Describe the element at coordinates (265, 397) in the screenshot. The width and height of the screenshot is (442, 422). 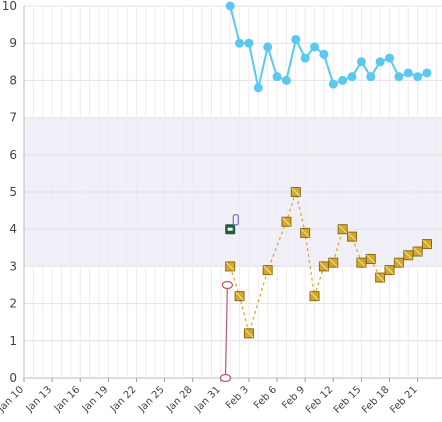
I see `x-tick-label: Feb 6` at that location.